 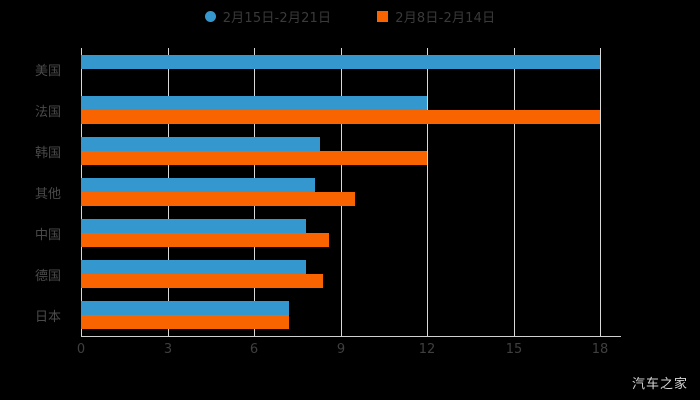 I want to click on y-axis-label: 美国, so click(x=47, y=71).